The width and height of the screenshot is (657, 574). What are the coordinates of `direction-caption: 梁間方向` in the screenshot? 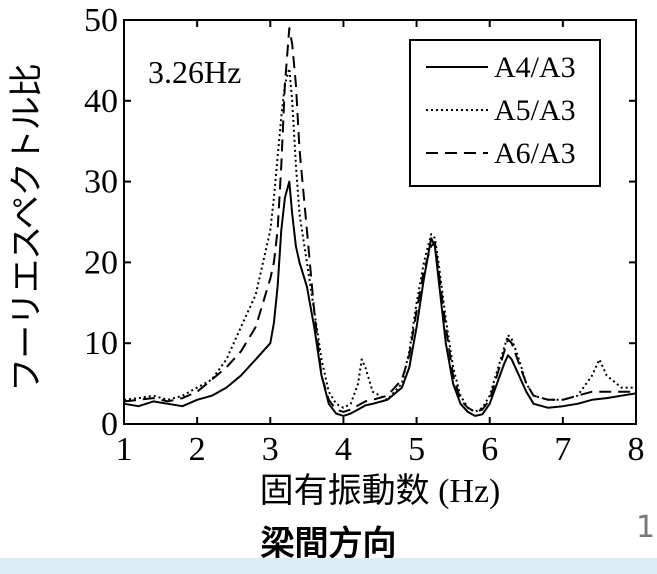 It's located at (328, 544).